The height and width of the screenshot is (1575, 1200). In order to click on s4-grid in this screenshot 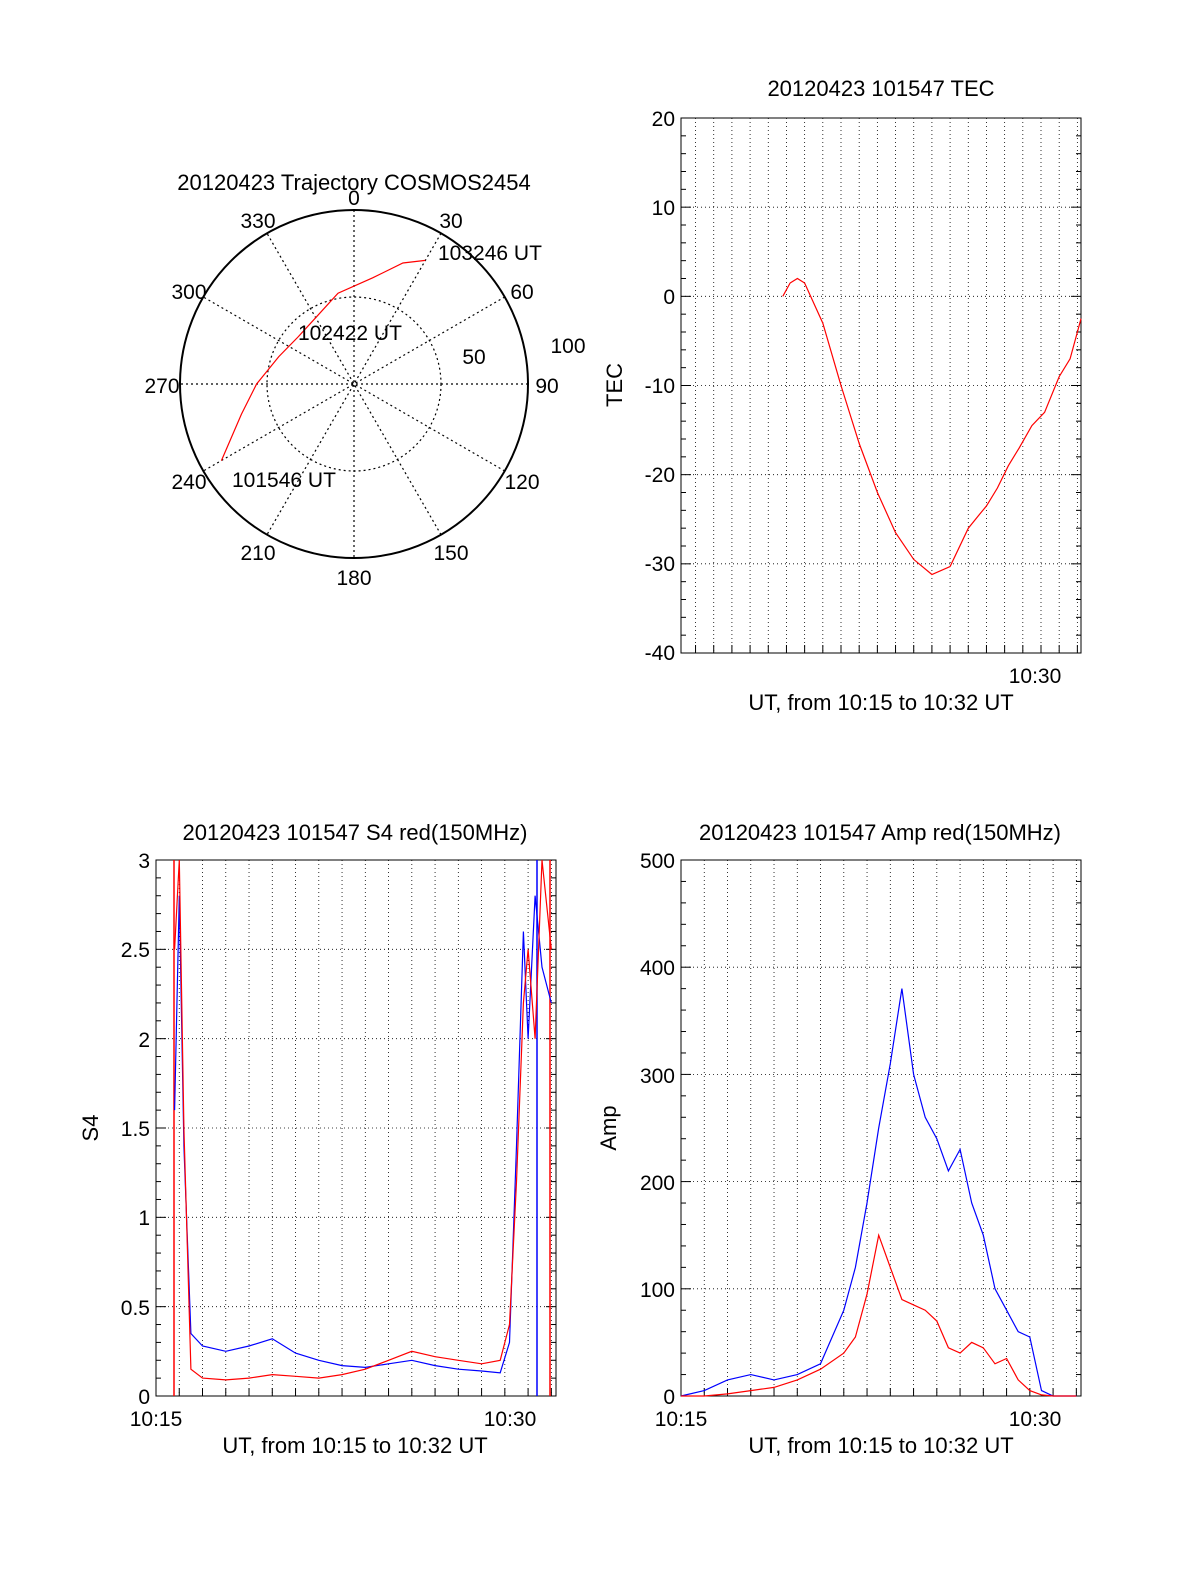, I will do `click(355, 1128)`.